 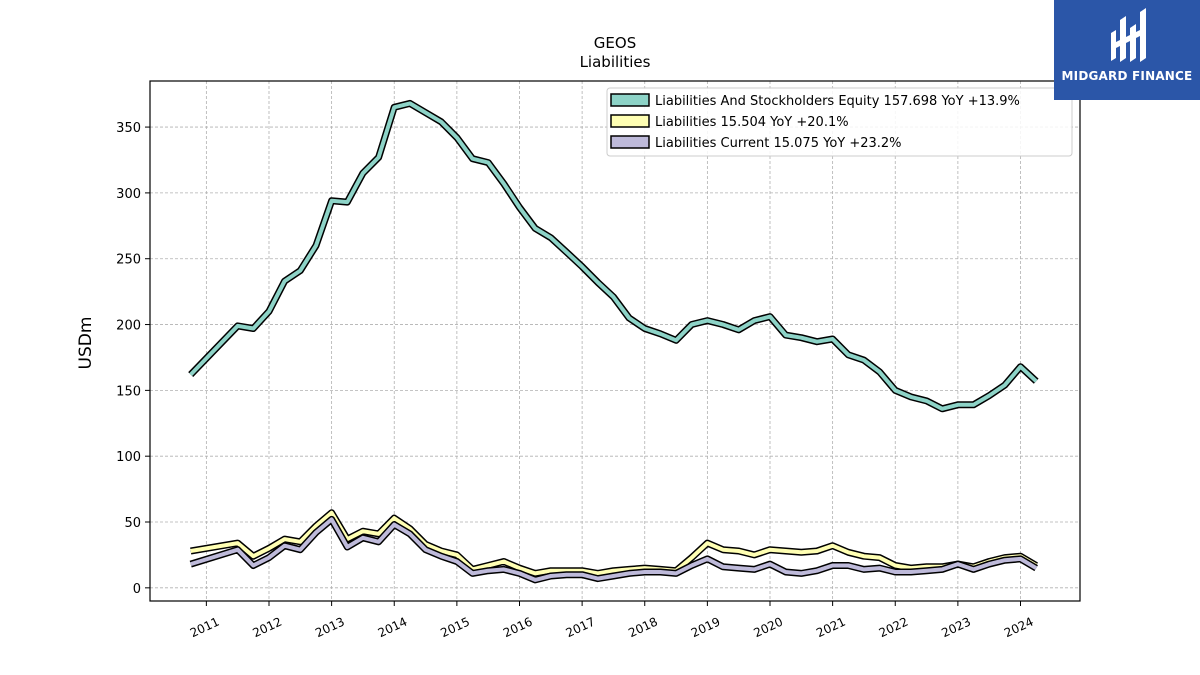 I want to click on x-tick-label: 2022, so click(x=894, y=628).